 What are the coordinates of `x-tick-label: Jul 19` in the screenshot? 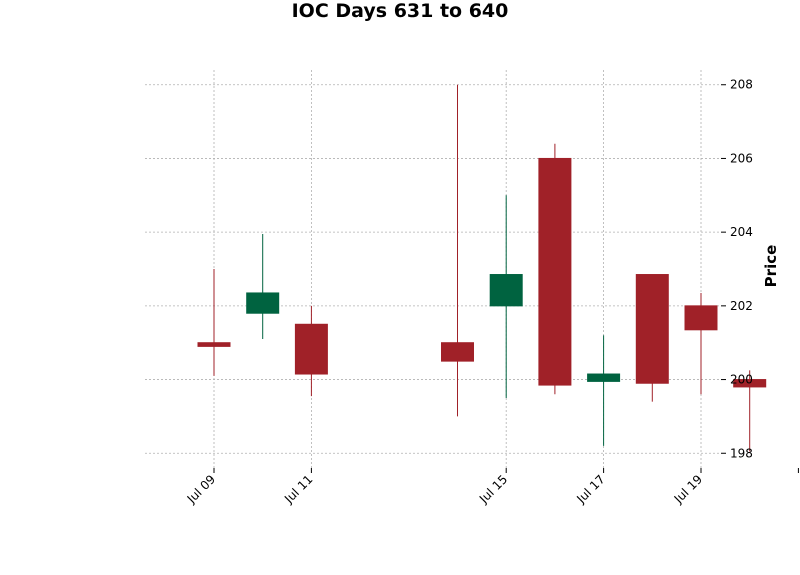 It's located at (688, 489).